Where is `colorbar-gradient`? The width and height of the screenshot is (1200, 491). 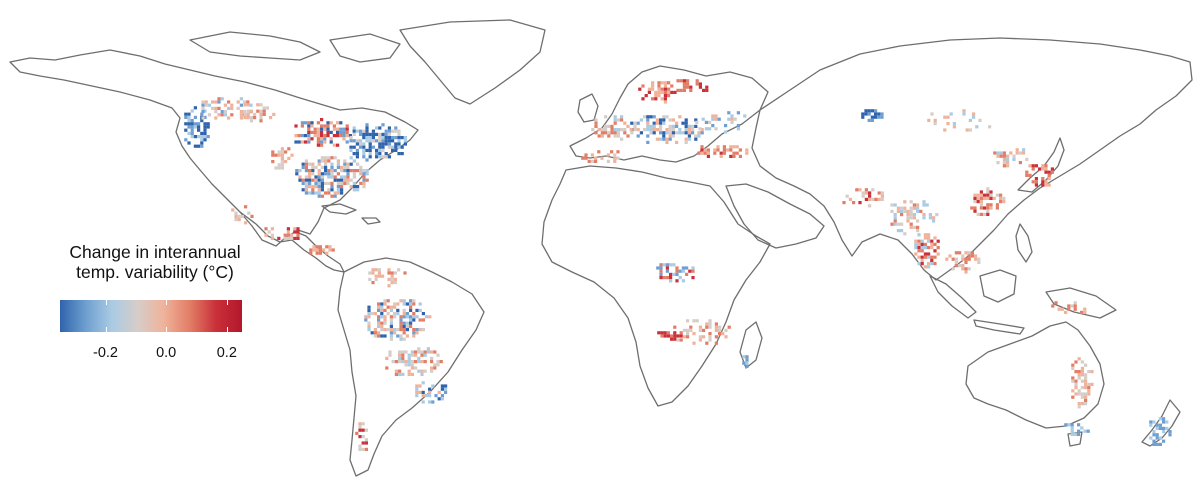
colorbar-gradient is located at coordinates (151, 316).